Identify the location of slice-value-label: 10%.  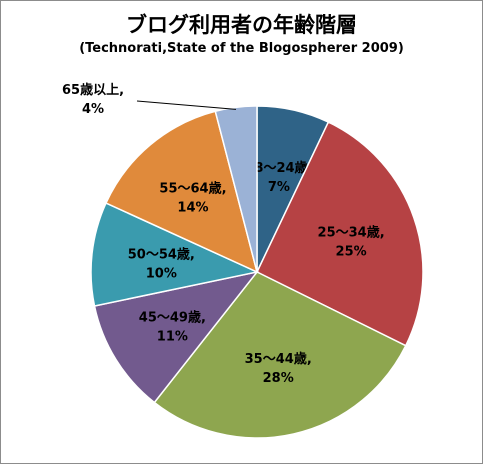
(161, 273).